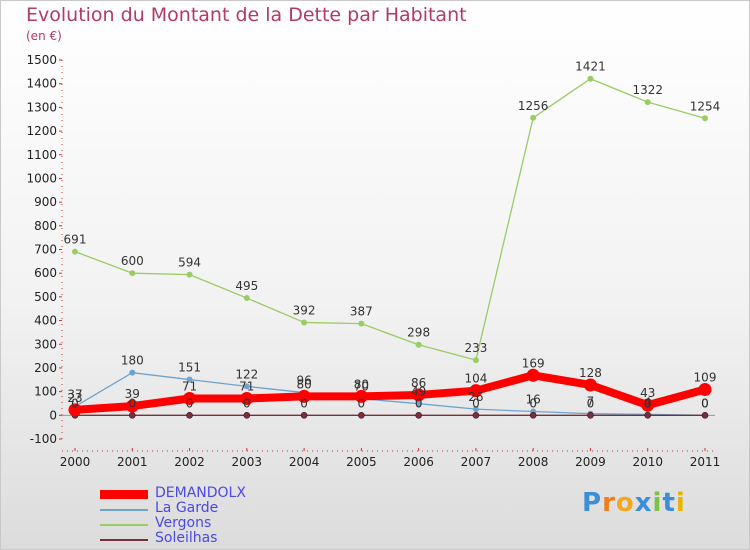 The width and height of the screenshot is (750, 550). Describe the element at coordinates (533, 106) in the screenshot. I see `data-label-vergons: 1256` at that location.